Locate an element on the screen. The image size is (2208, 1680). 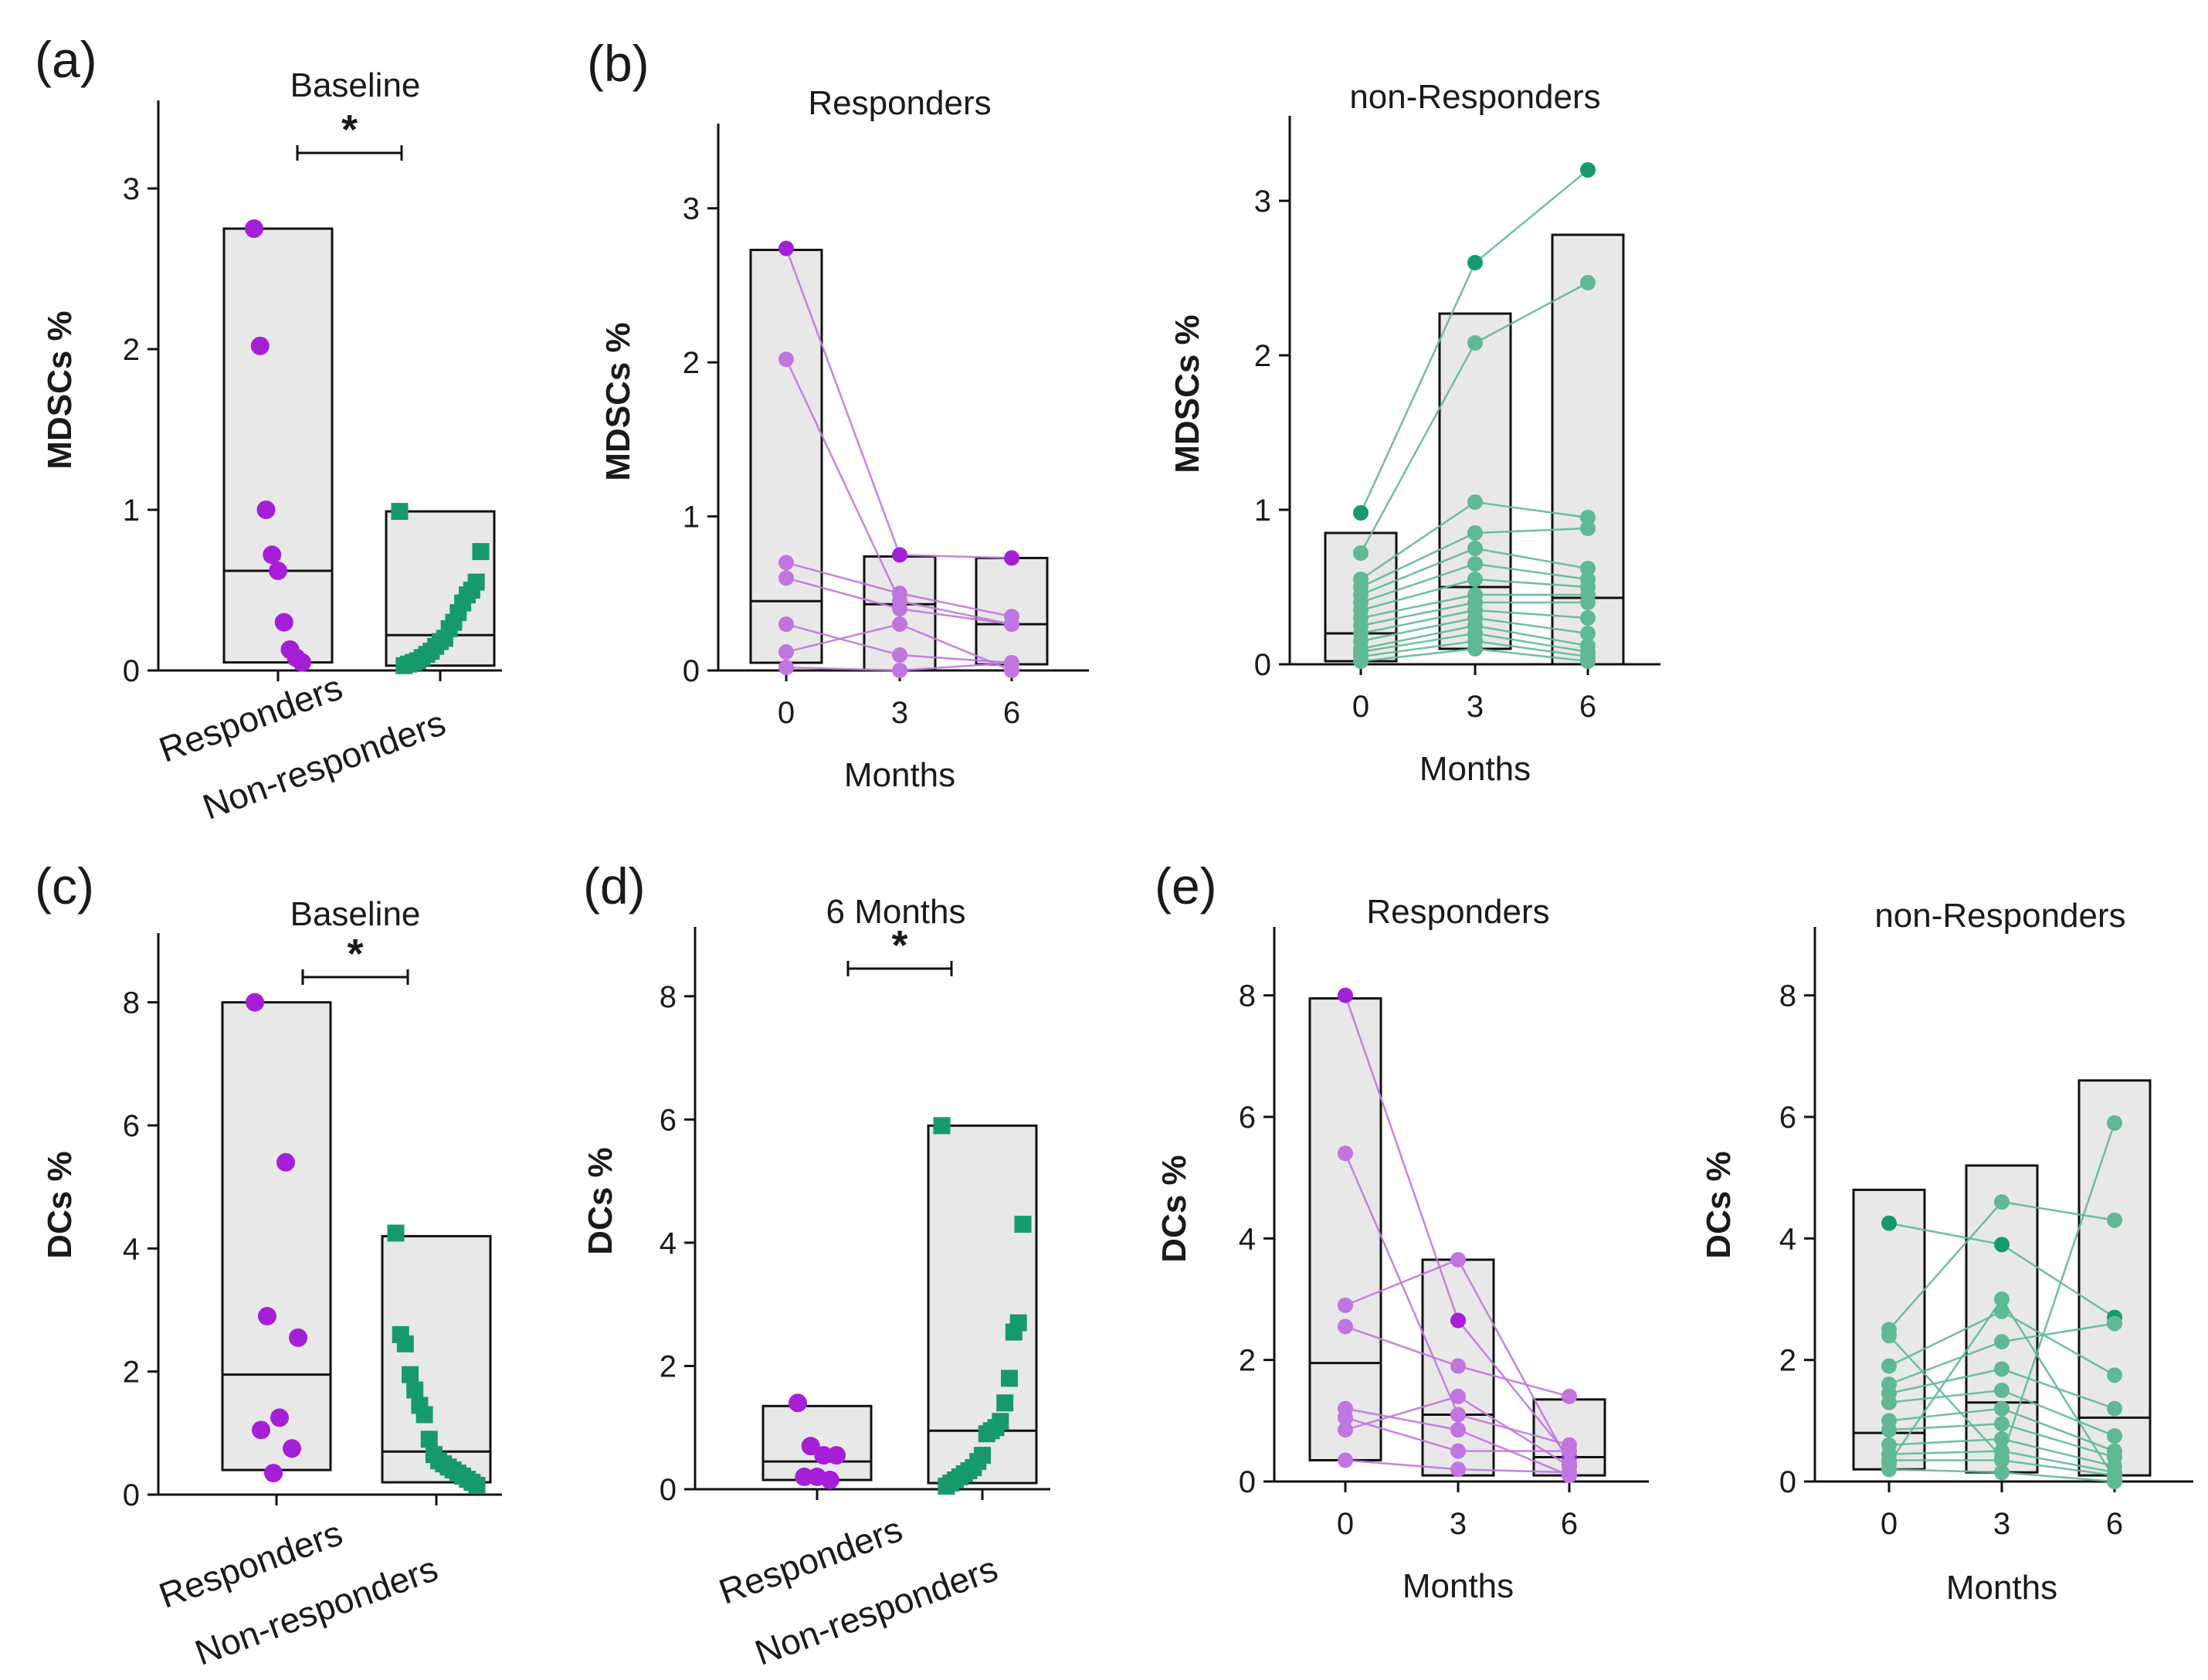
y-tick-label-b2: 2 is located at coordinates (1262, 356).